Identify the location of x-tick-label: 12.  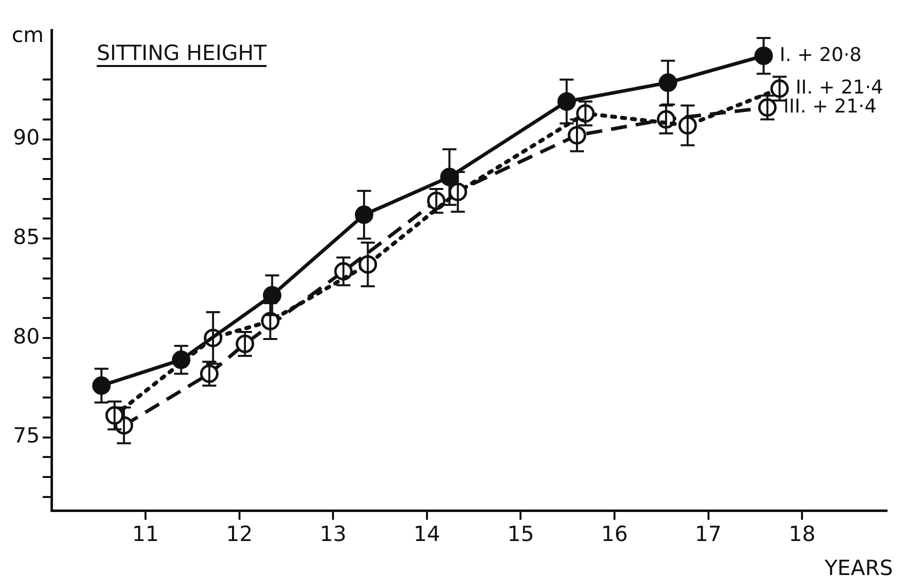
(239, 534).